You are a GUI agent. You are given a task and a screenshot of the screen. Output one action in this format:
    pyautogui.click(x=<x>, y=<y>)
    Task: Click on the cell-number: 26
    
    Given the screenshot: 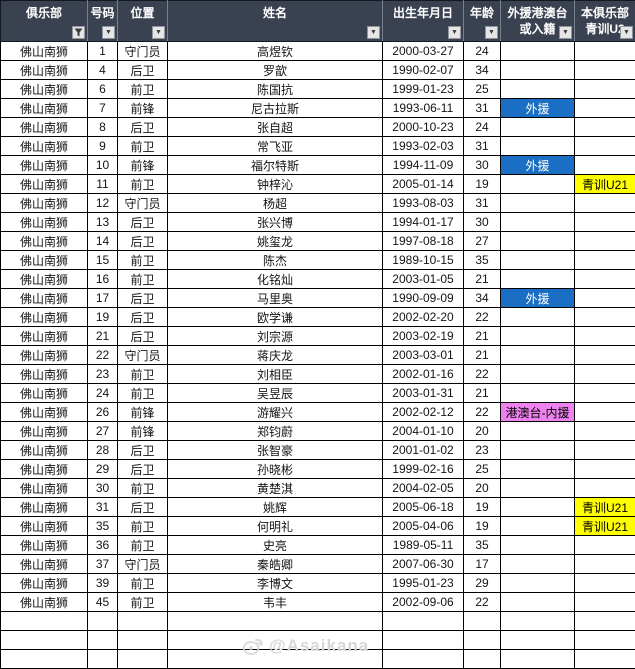 What is the action you would take?
    pyautogui.click(x=103, y=412)
    